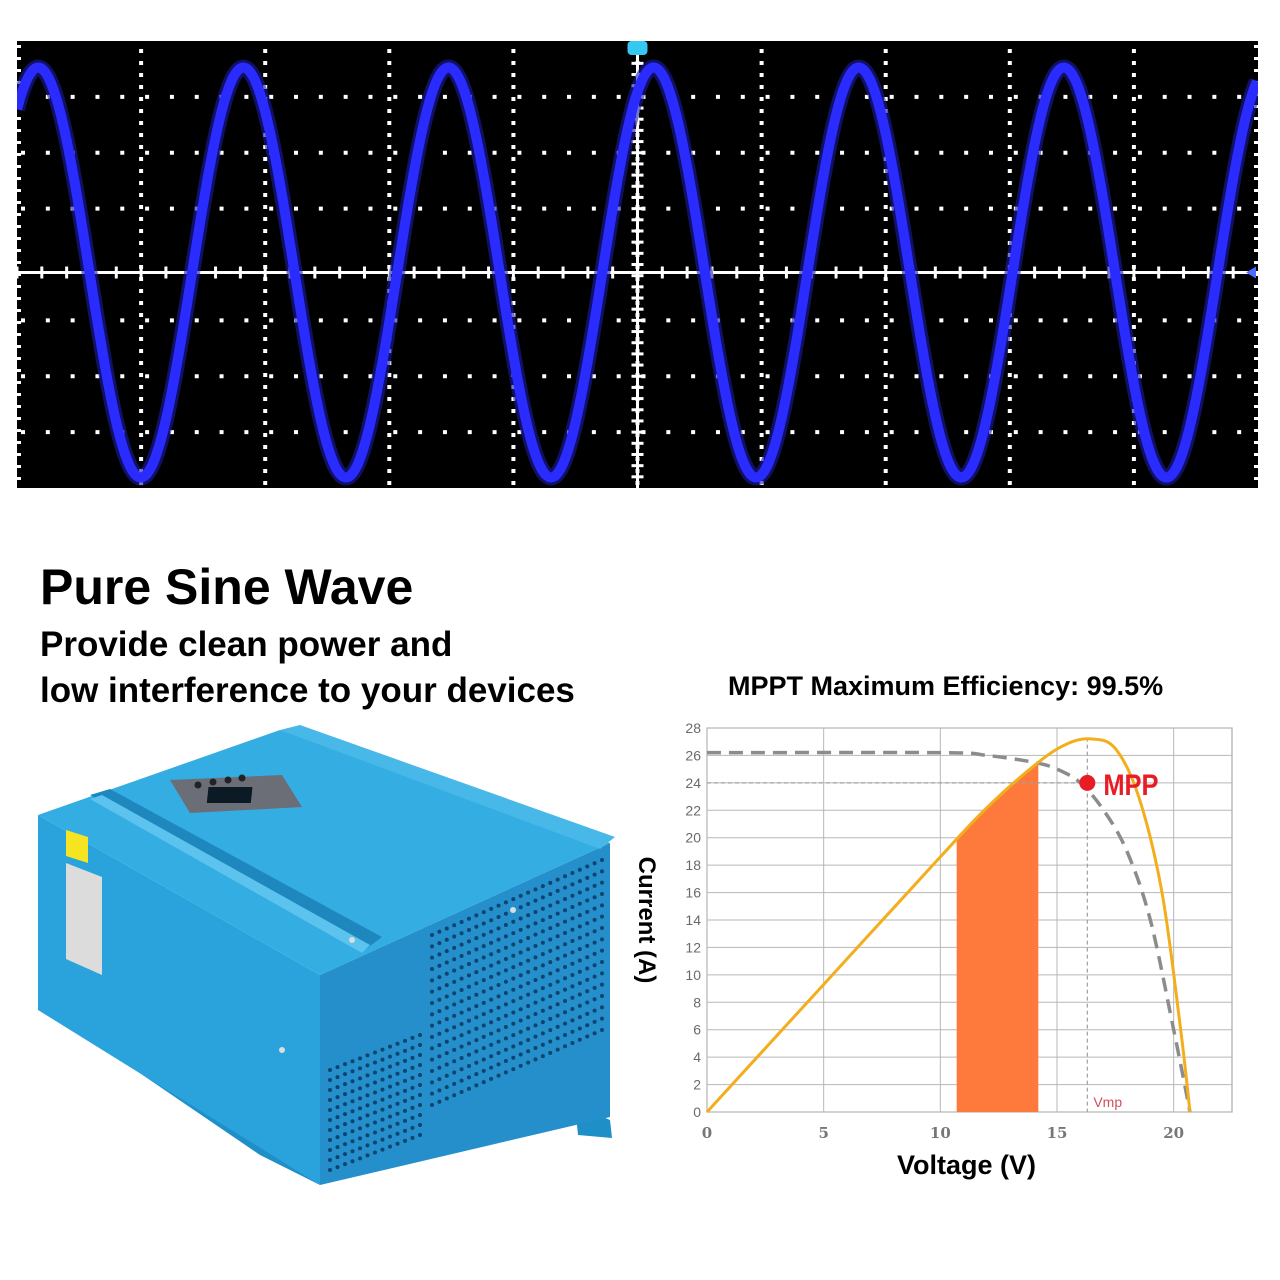 Image resolution: width=1280 pixels, height=1280 pixels. What do you see at coordinates (697, 1057) in the screenshot?
I see `svg-text: 4` at bounding box center [697, 1057].